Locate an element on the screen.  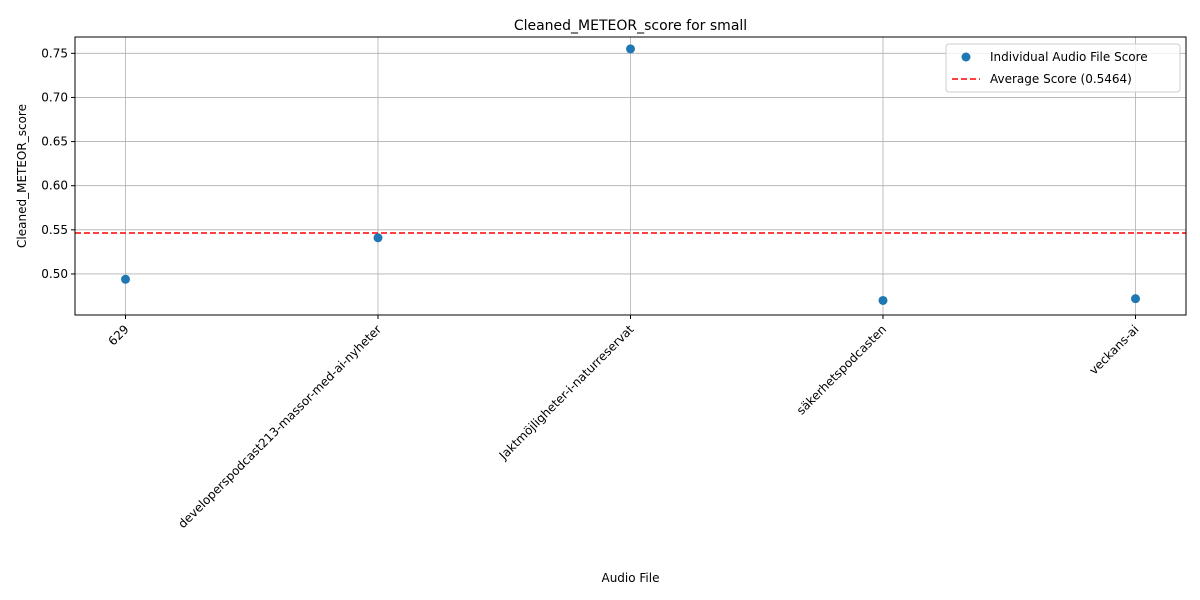
y-axis-title: Cleaned_METEOR_score is located at coordinates (22, 176).